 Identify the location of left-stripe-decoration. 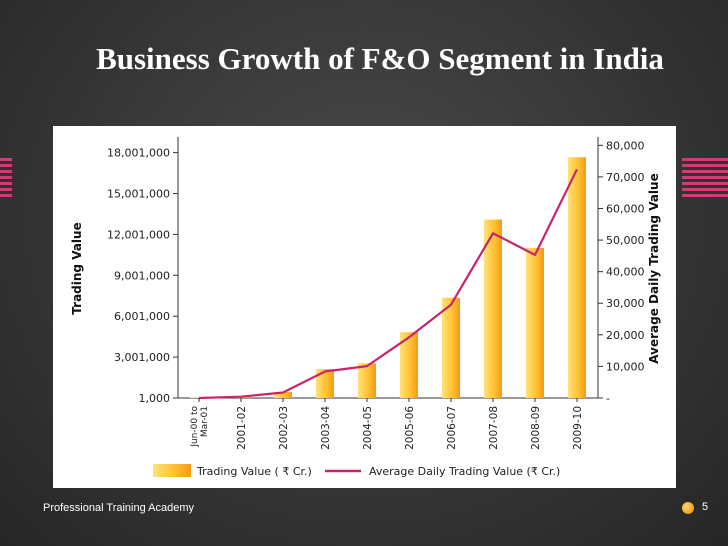
(6, 179).